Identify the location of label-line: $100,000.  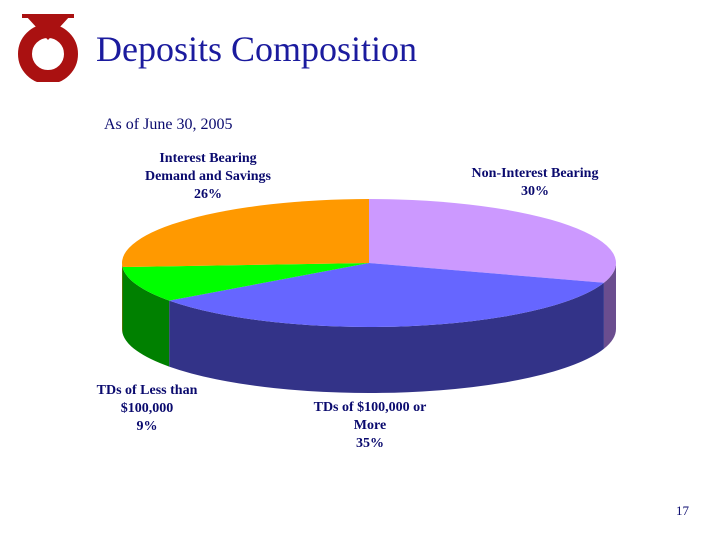
(147, 408).